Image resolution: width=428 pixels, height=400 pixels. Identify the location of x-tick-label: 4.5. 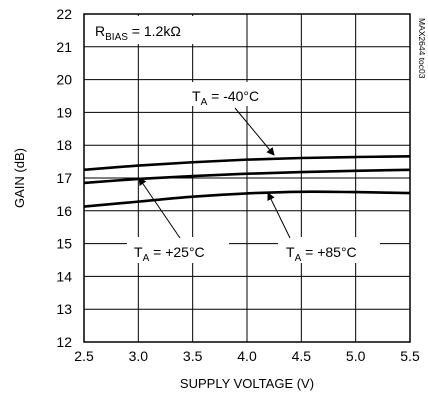
(302, 356).